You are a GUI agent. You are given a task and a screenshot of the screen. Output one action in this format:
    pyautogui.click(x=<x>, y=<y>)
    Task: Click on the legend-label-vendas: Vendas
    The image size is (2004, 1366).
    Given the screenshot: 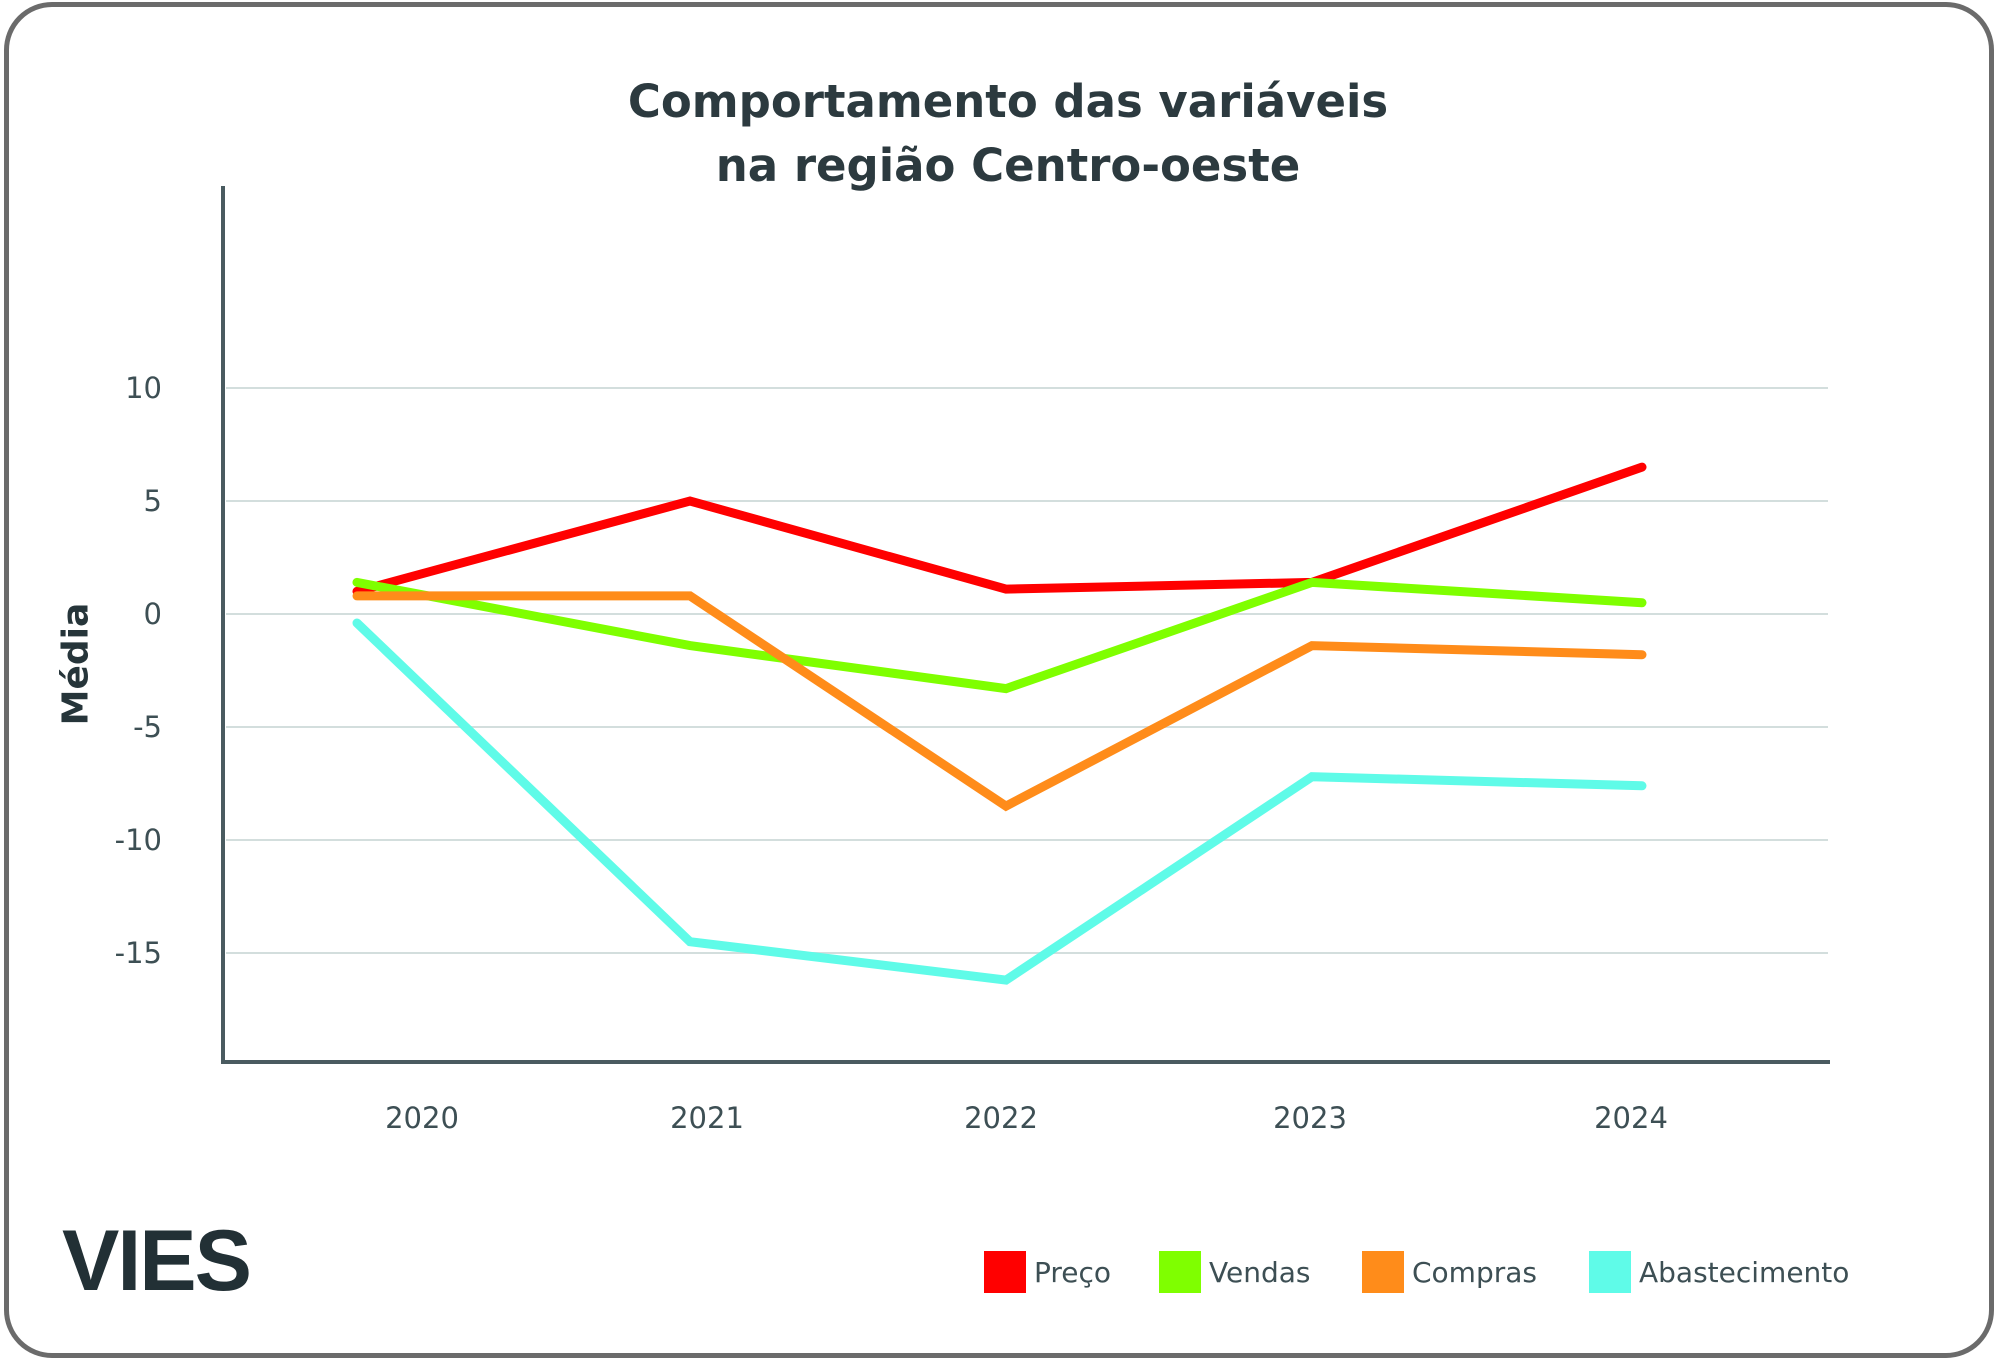 What is the action you would take?
    pyautogui.click(x=1260, y=1272)
    